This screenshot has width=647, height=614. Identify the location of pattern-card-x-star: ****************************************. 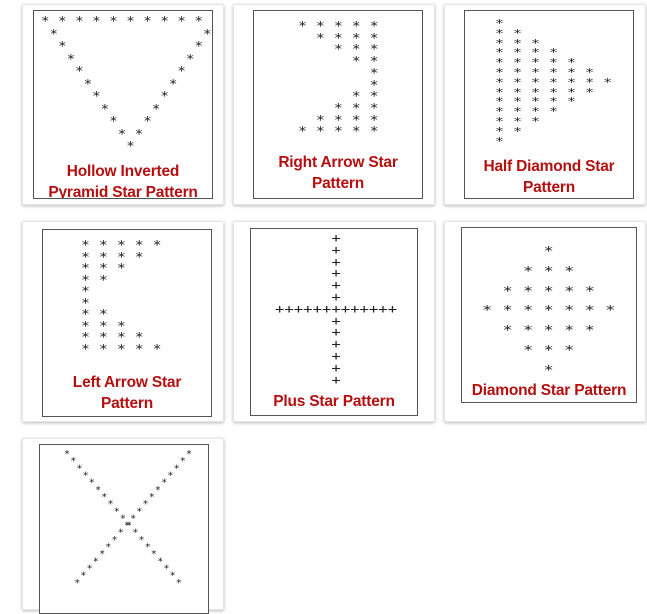
(123, 526).